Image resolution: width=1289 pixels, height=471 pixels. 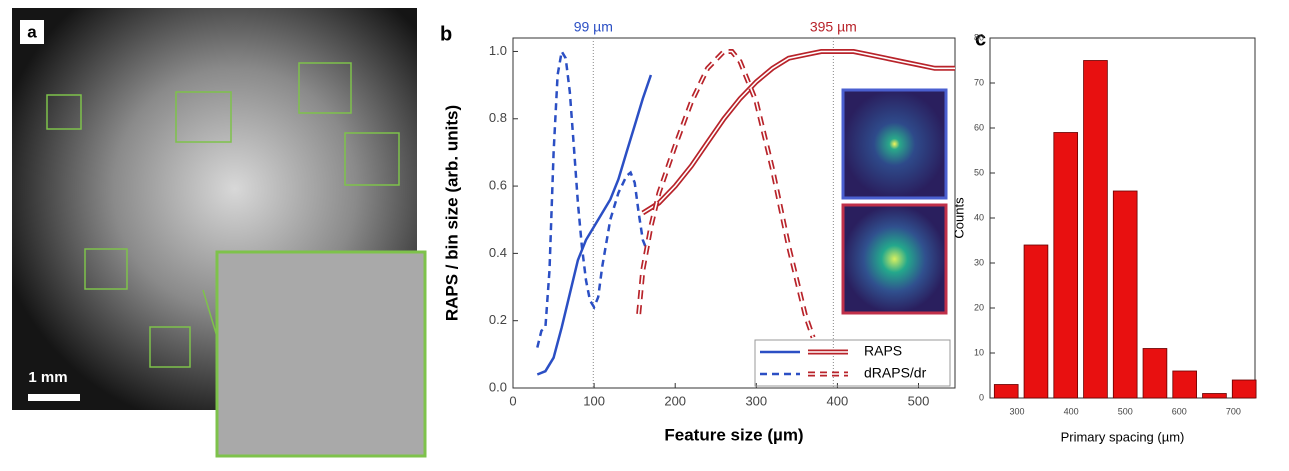 What do you see at coordinates (958, 218) in the screenshot?
I see `y-axis-label: Counts` at bounding box center [958, 218].